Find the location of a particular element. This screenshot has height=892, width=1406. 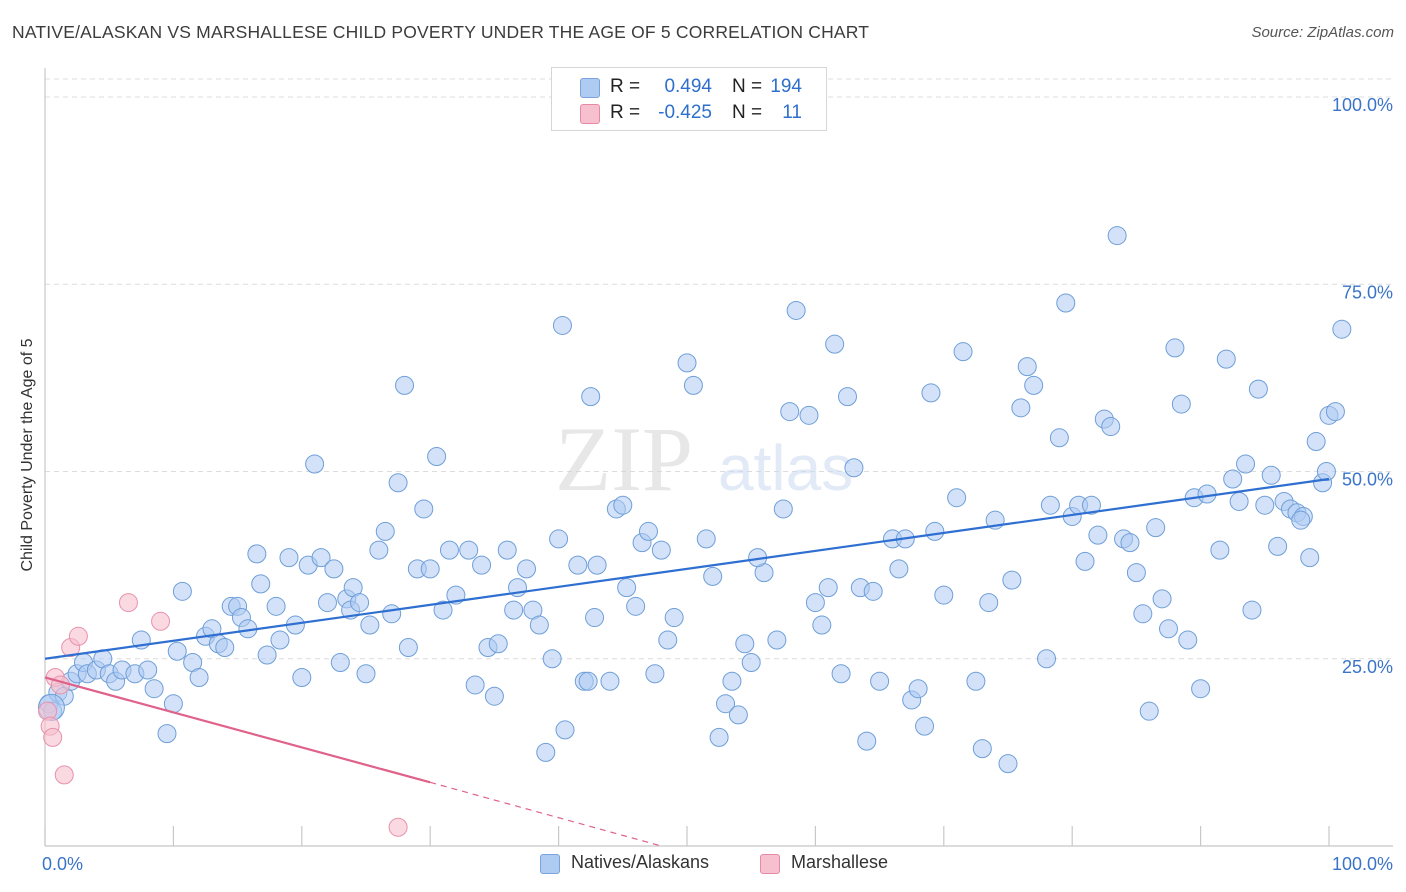

watermark-zip: ZIP is located at coordinates (624, 459).